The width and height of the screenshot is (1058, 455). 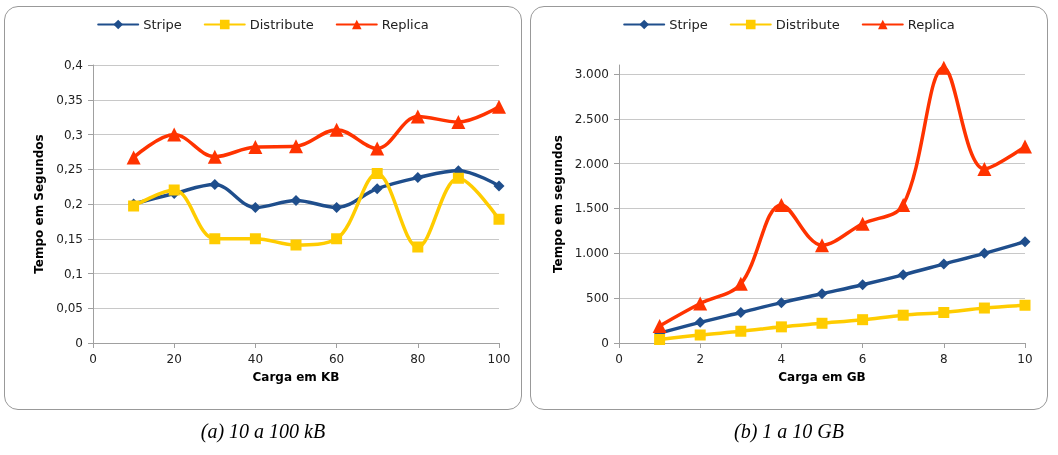 What do you see at coordinates (597, 298) in the screenshot?
I see `y-tick-label: 500` at bounding box center [597, 298].